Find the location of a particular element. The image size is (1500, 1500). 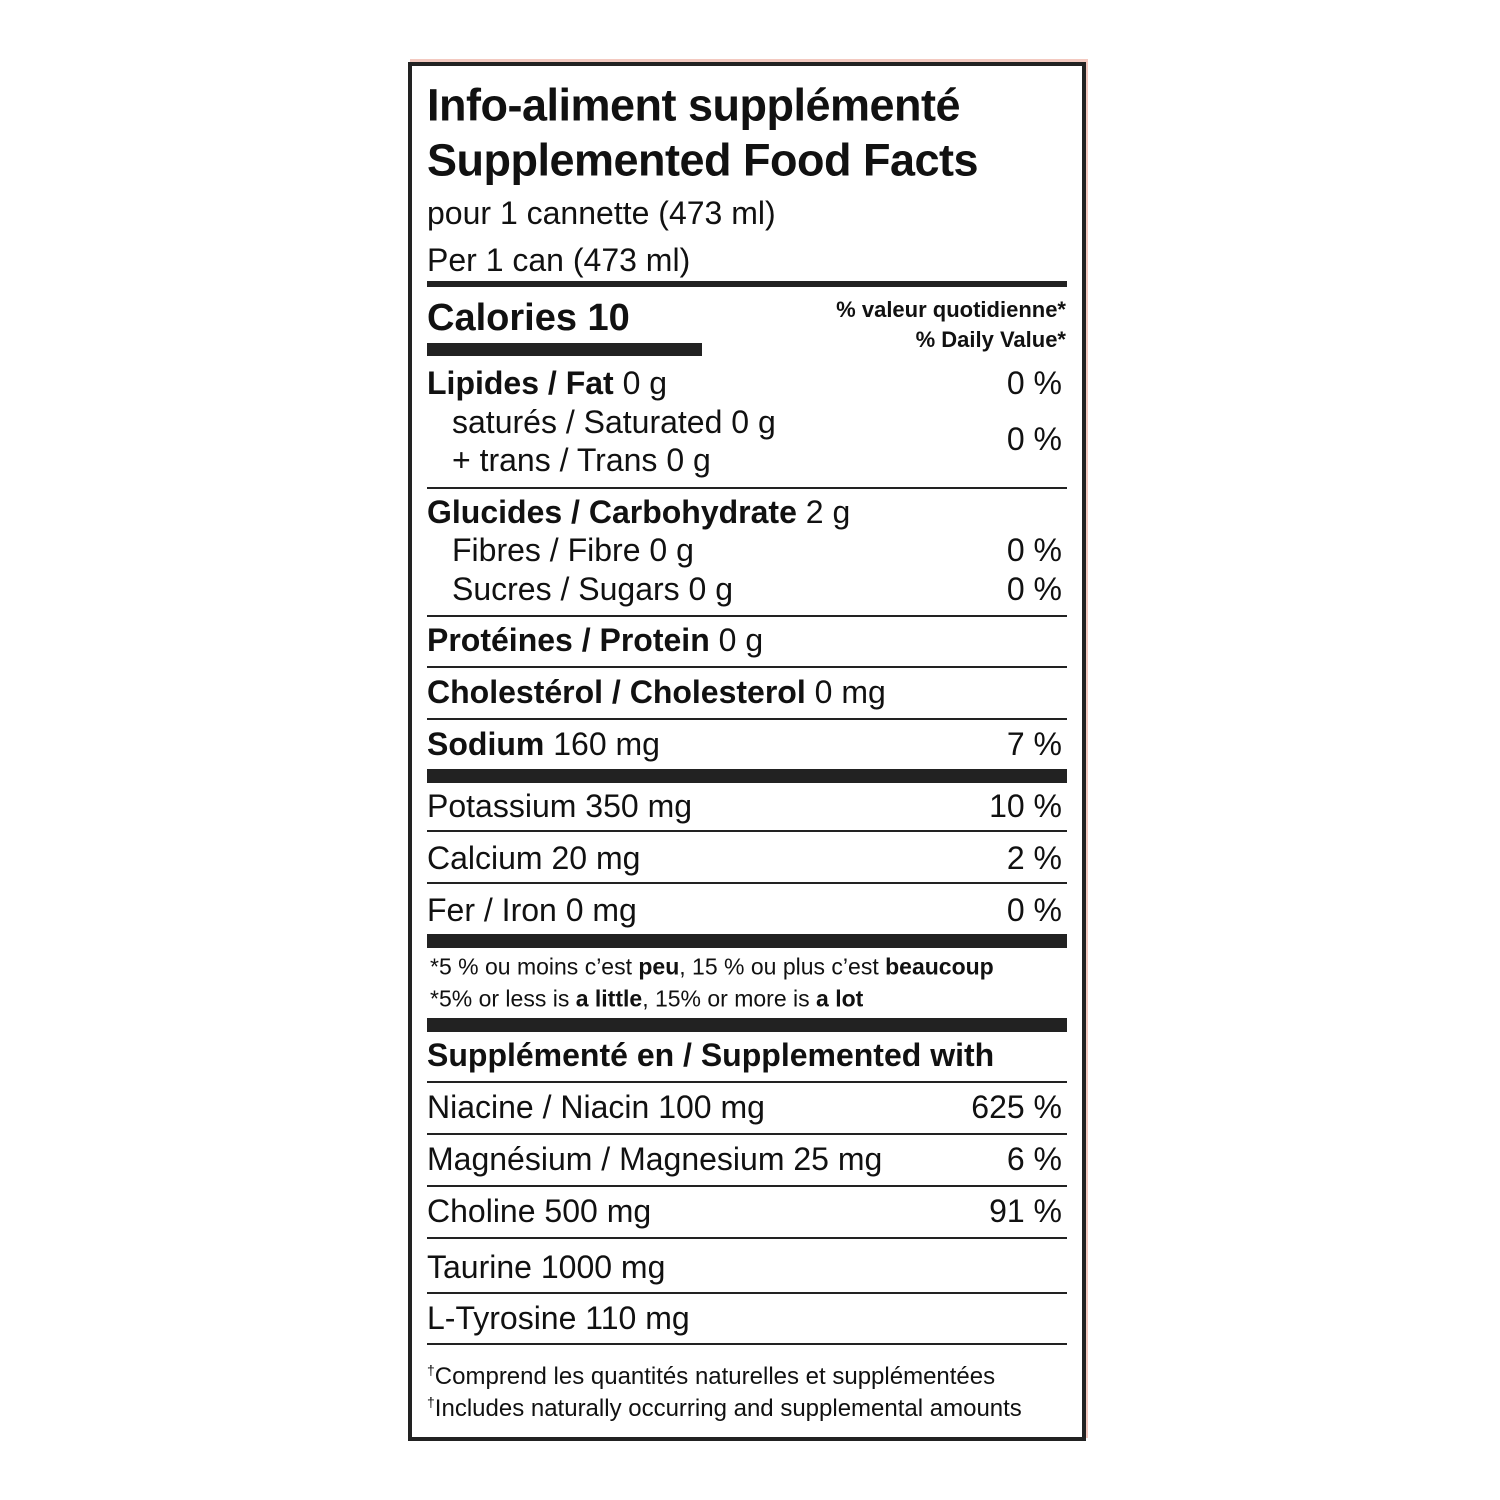

text: a little is located at coordinates (609, 998).